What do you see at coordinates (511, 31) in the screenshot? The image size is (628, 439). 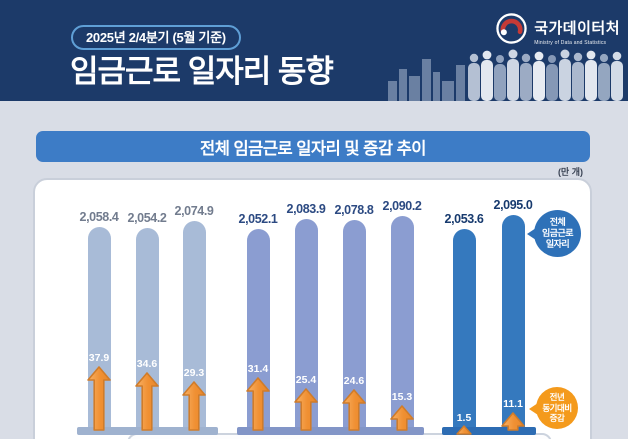 I see `gov-emblem-icon` at bounding box center [511, 31].